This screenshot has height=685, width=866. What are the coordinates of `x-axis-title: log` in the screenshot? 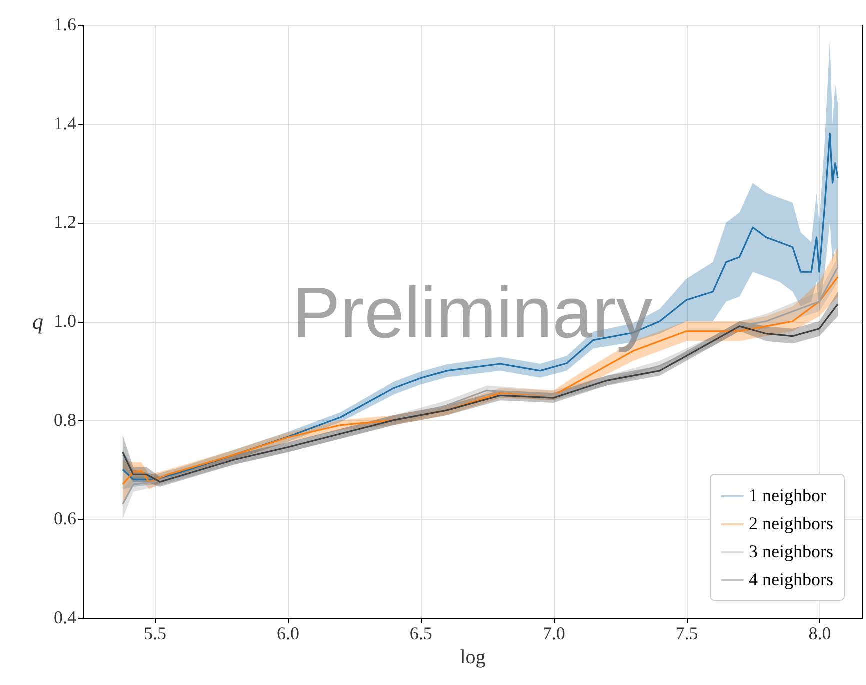 It's located at (473, 657).